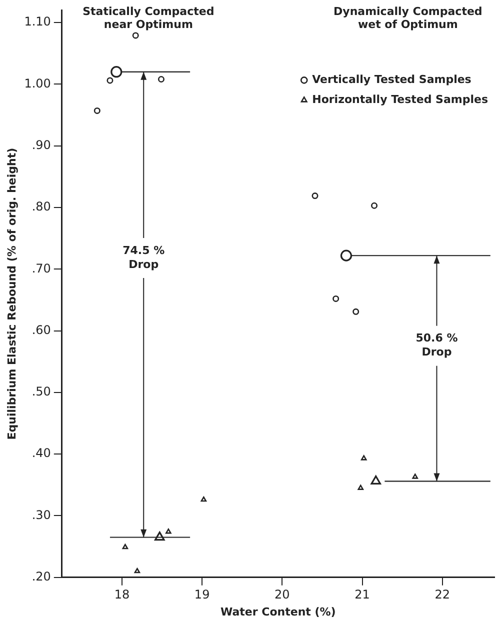 Image resolution: width=501 pixels, height=623 pixels. What do you see at coordinates (143, 257) in the screenshot?
I see `annotation: 74.5 % Drop` at bounding box center [143, 257].